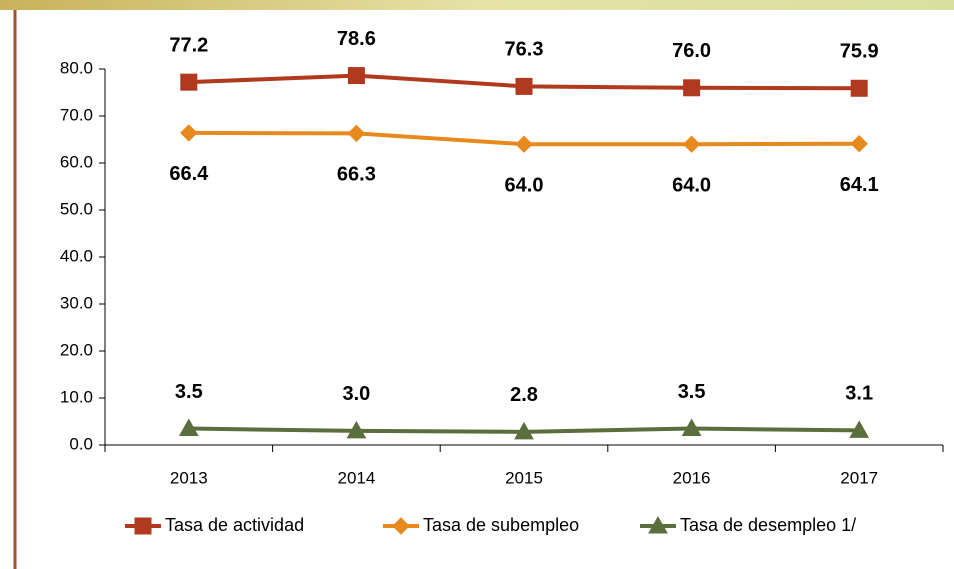 This screenshot has width=954, height=569. What do you see at coordinates (859, 185) in the screenshot?
I see `data-label: 64.1` at bounding box center [859, 185].